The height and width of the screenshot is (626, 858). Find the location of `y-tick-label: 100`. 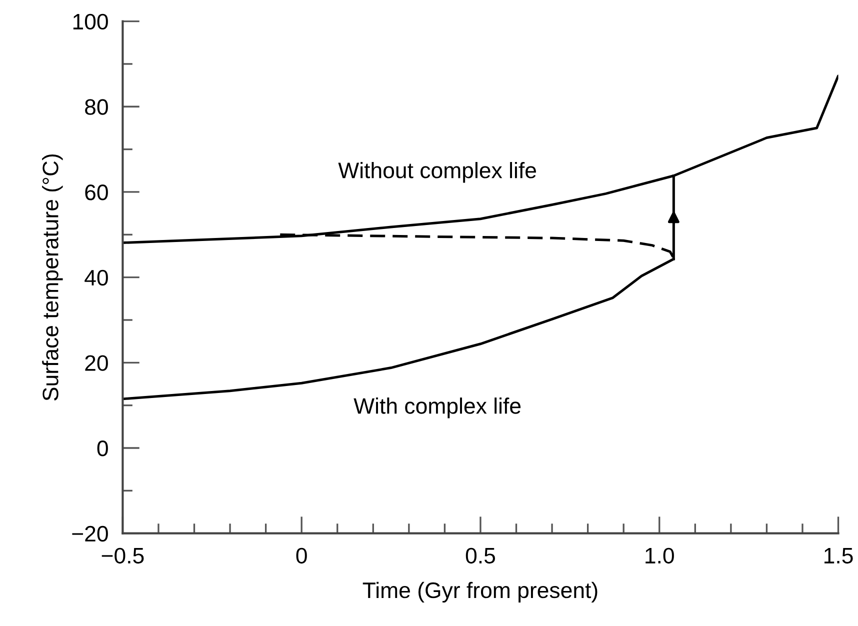

y-tick-label: 100 is located at coordinates (90, 22).